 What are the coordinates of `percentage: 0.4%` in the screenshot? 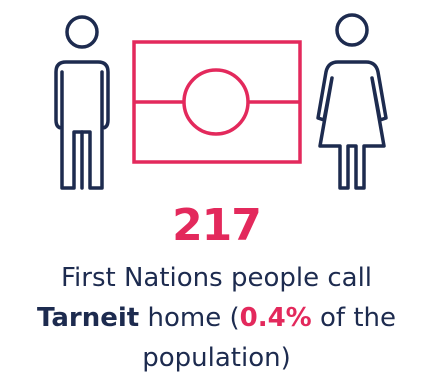 It's located at (275, 318).